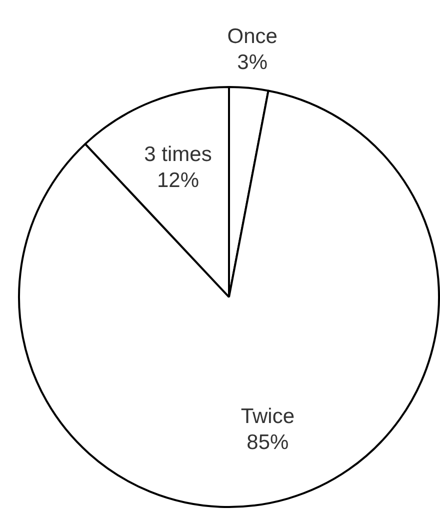 The width and height of the screenshot is (440, 510). Describe the element at coordinates (177, 180) in the screenshot. I see `data-label: 12%` at that location.